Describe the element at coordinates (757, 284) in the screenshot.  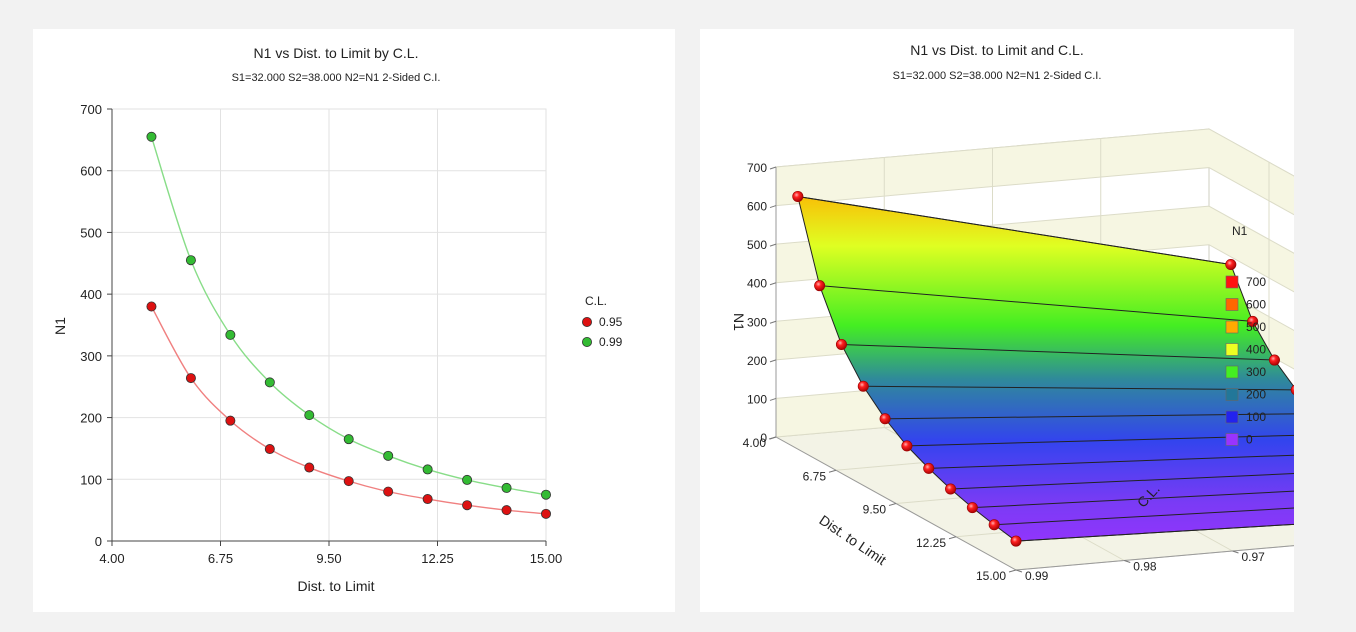
I see `z-tick-label: 400` at that location.